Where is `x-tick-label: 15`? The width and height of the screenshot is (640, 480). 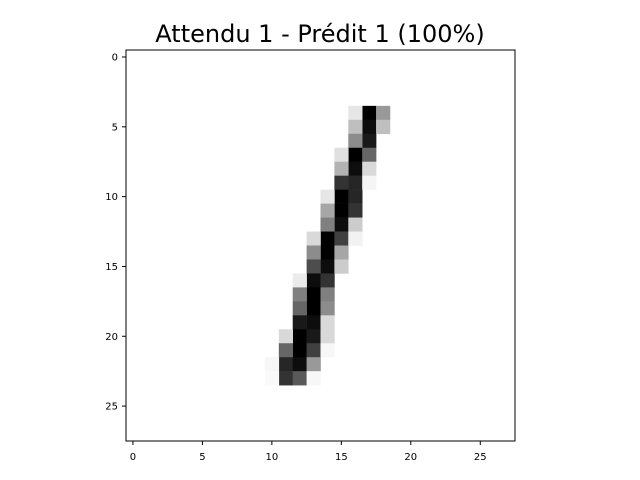
x-tick-label: 15 is located at coordinates (341, 457).